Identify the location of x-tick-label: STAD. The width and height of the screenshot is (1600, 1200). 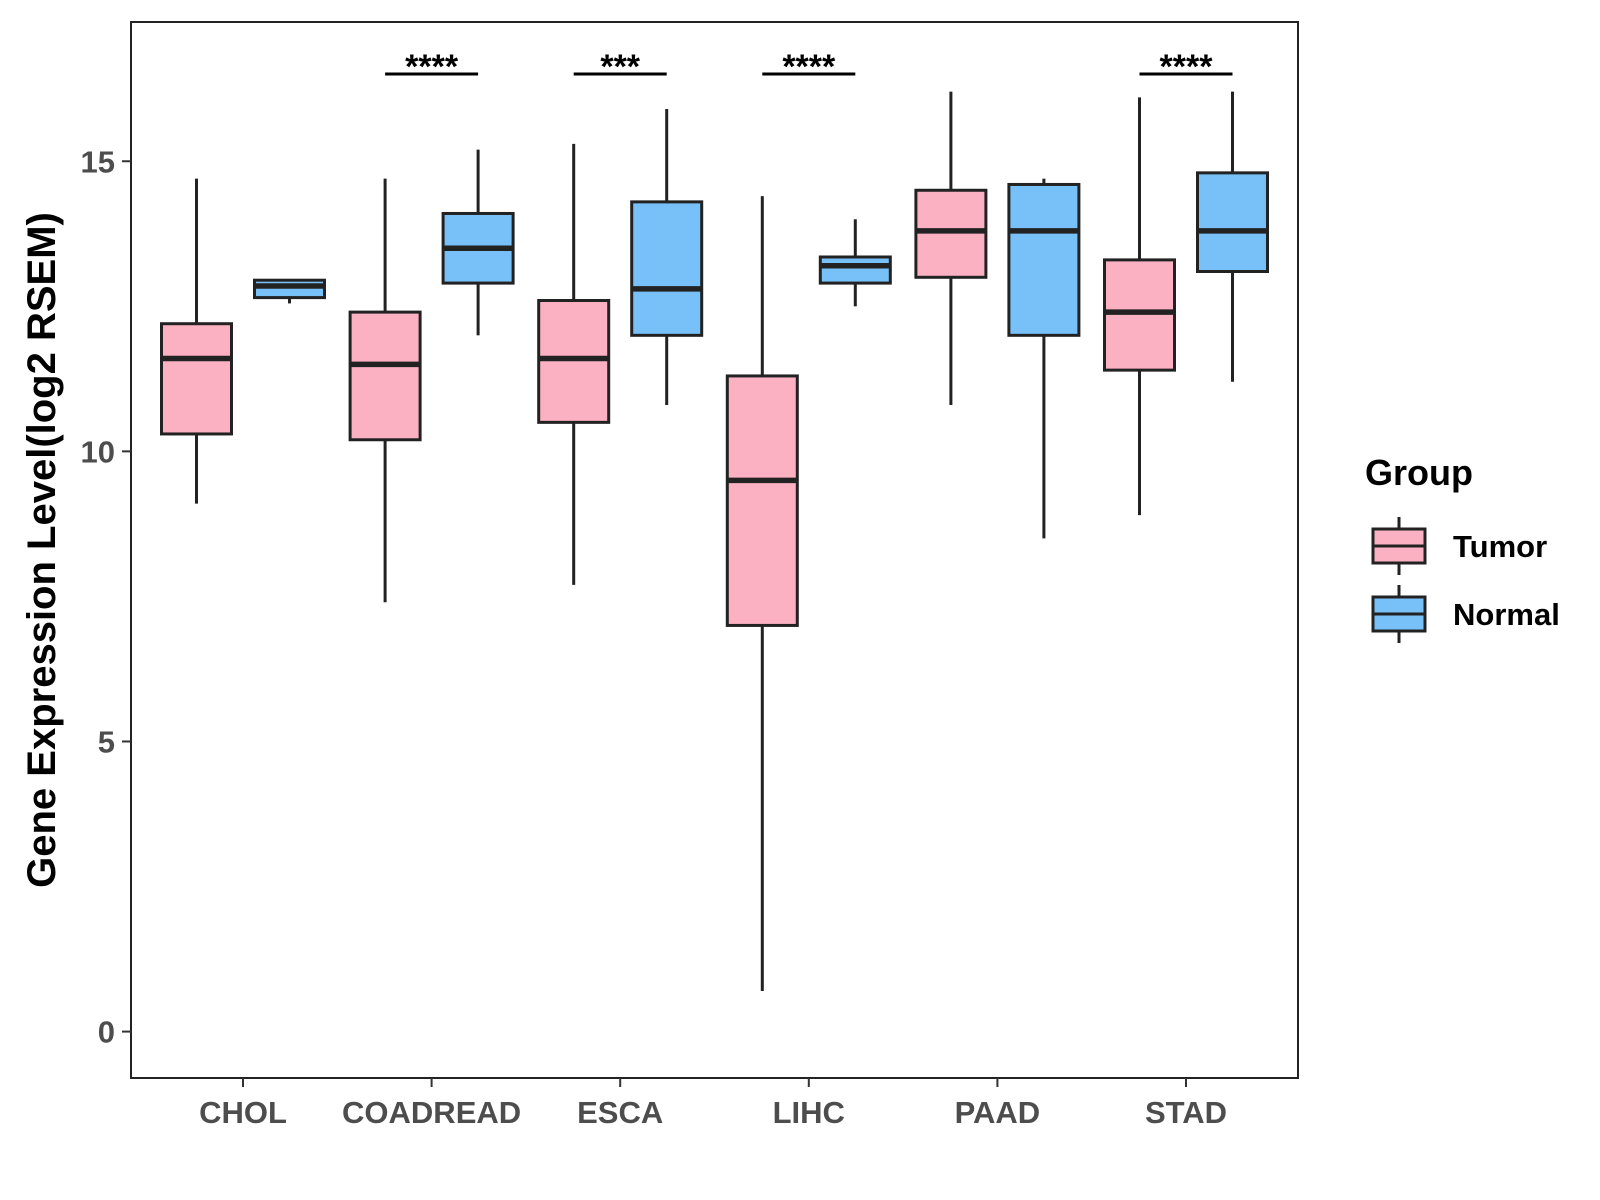
(1186, 1112).